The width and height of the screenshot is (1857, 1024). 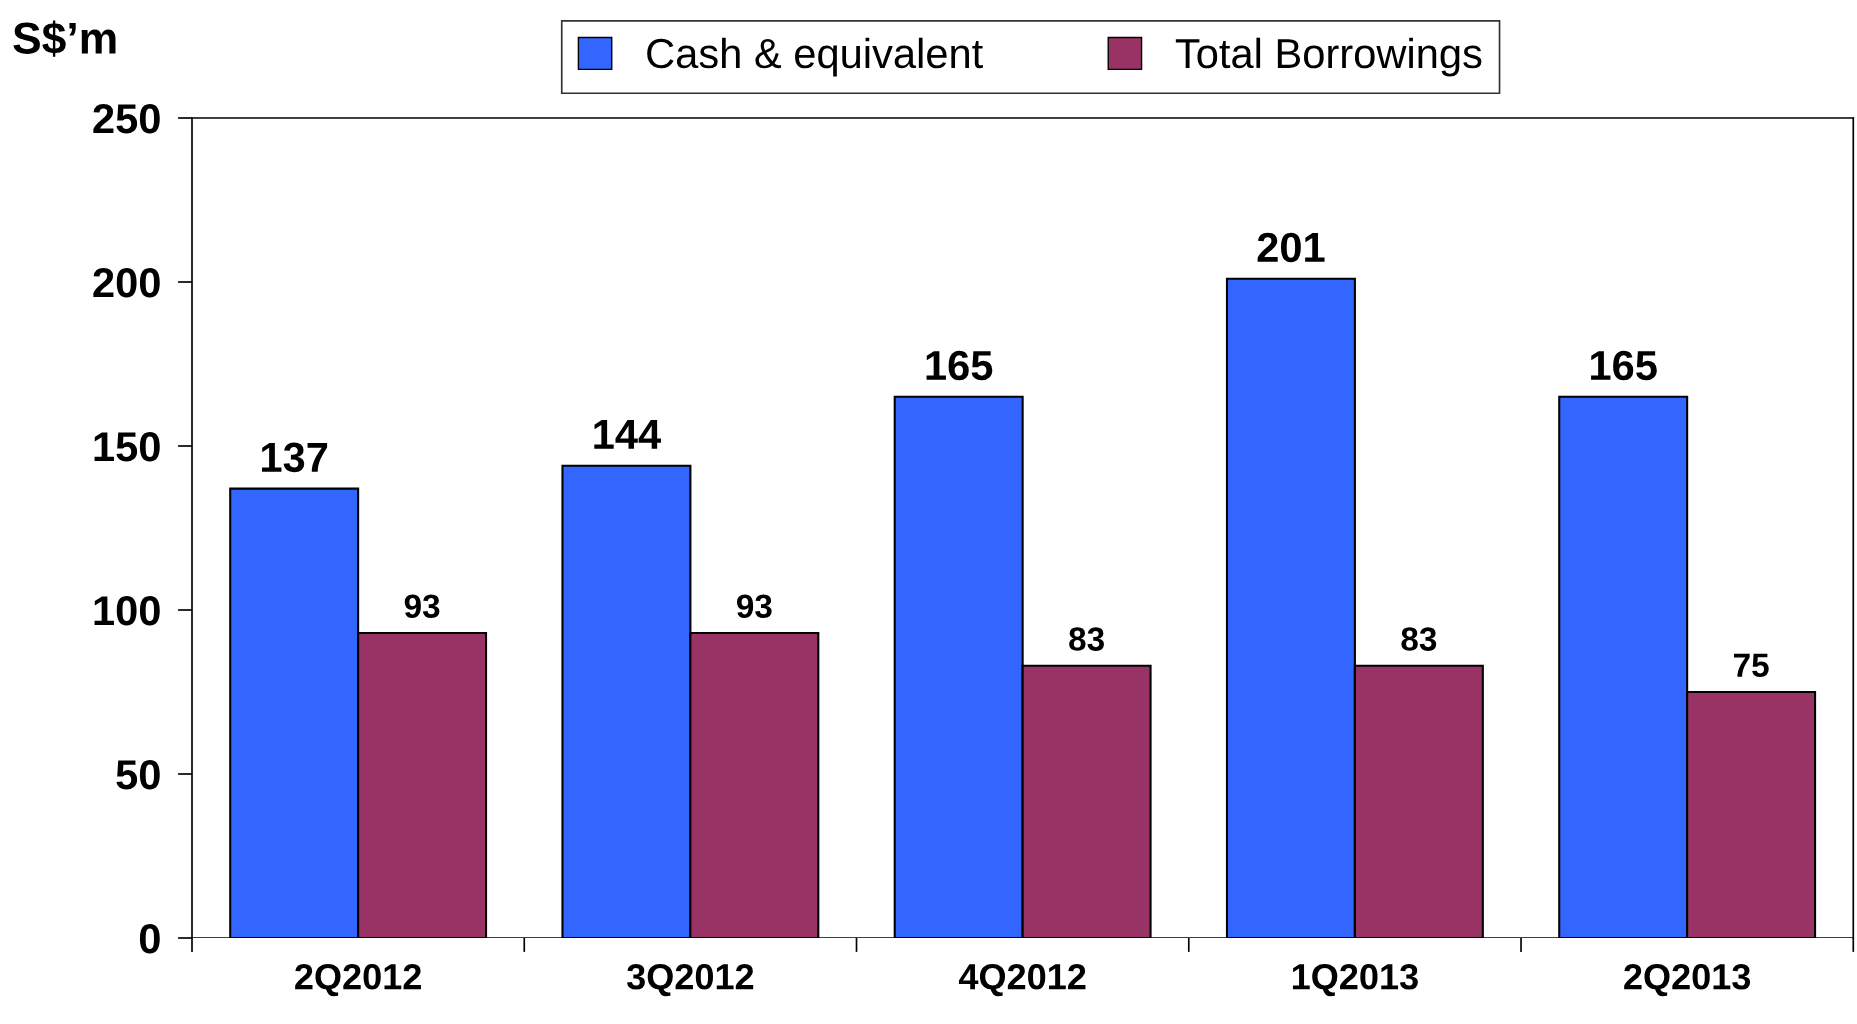 What do you see at coordinates (1022, 980) in the screenshot?
I see `x-tick-label: 4Q2012` at bounding box center [1022, 980].